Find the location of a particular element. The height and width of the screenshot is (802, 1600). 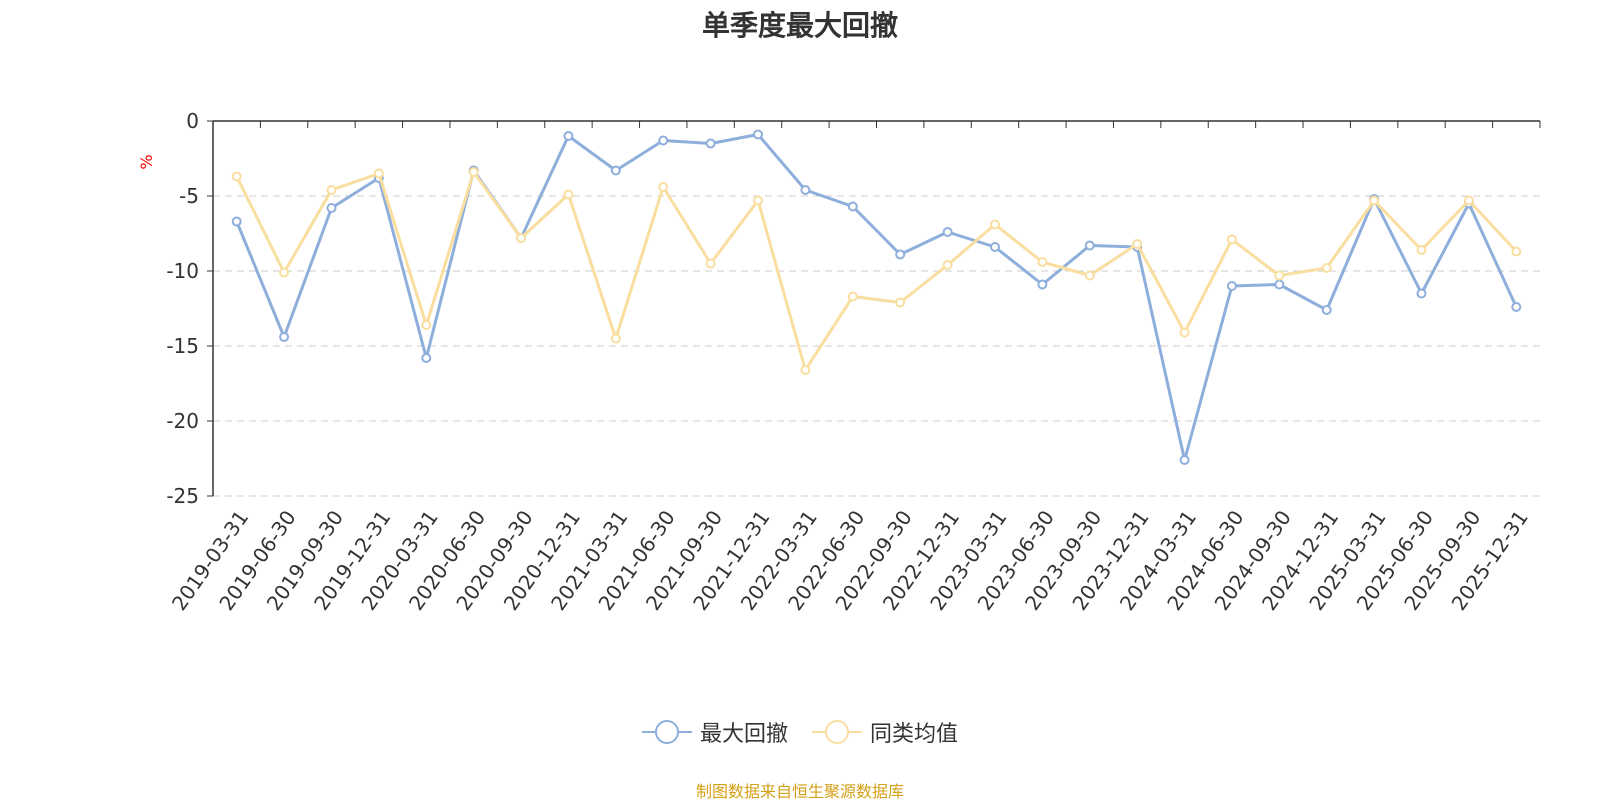

legend-item-peer-average: 同类均值 is located at coordinates (885, 732).